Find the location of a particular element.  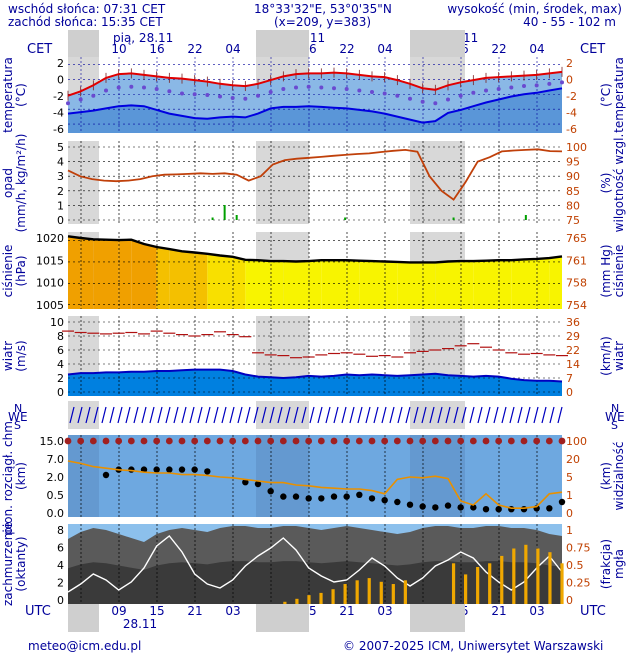

clouds-right-tick: 5 is located at coordinates (569, 477).